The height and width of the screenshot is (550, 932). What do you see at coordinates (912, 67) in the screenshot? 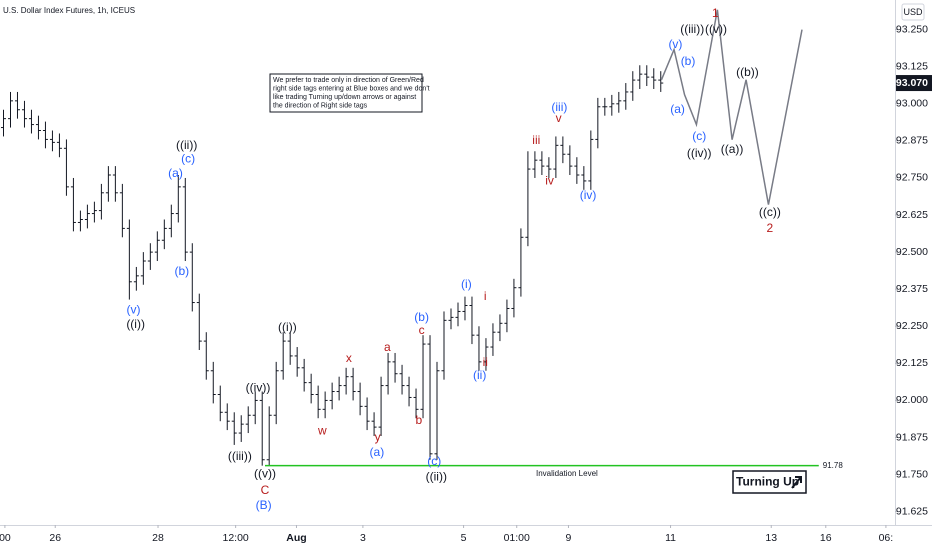
I see `y-tick-label: 93.125` at bounding box center [912, 67].